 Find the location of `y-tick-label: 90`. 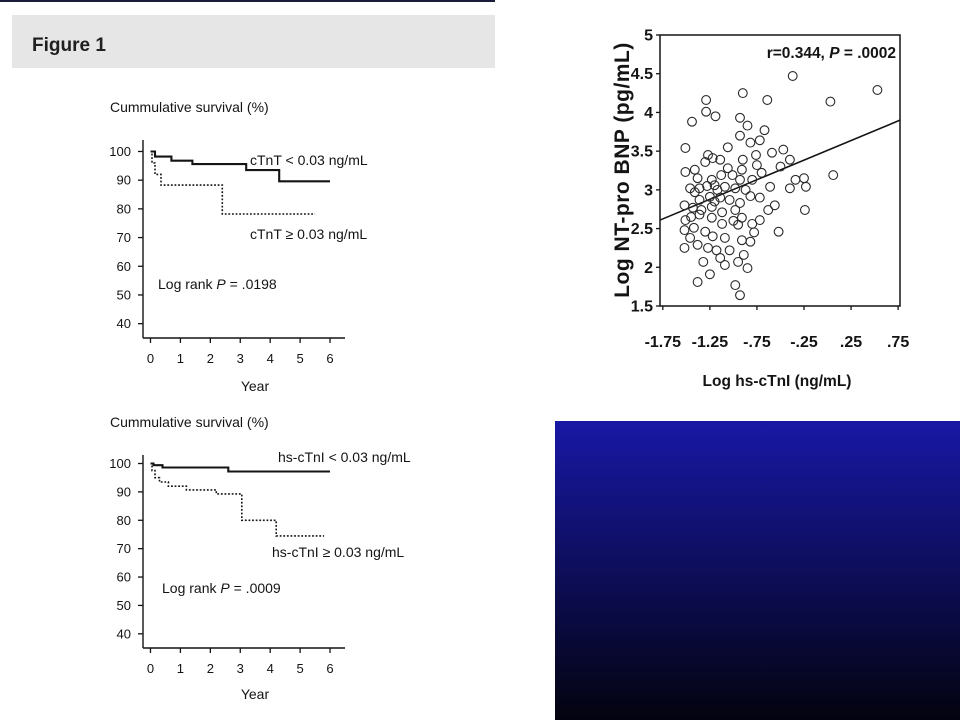

y-tick-label: 90 is located at coordinates (124, 491).